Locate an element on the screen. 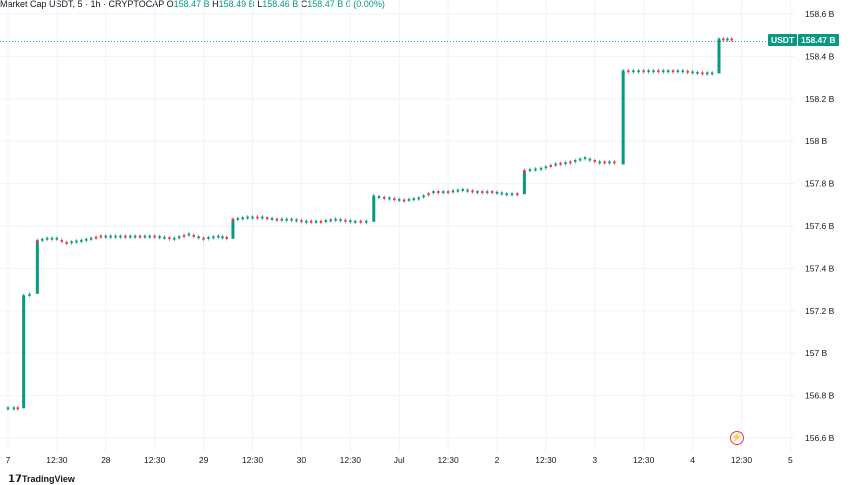 Image resolution: width=852 pixels, height=485 pixels. y-tick-label: 156.6 B is located at coordinates (820, 438).